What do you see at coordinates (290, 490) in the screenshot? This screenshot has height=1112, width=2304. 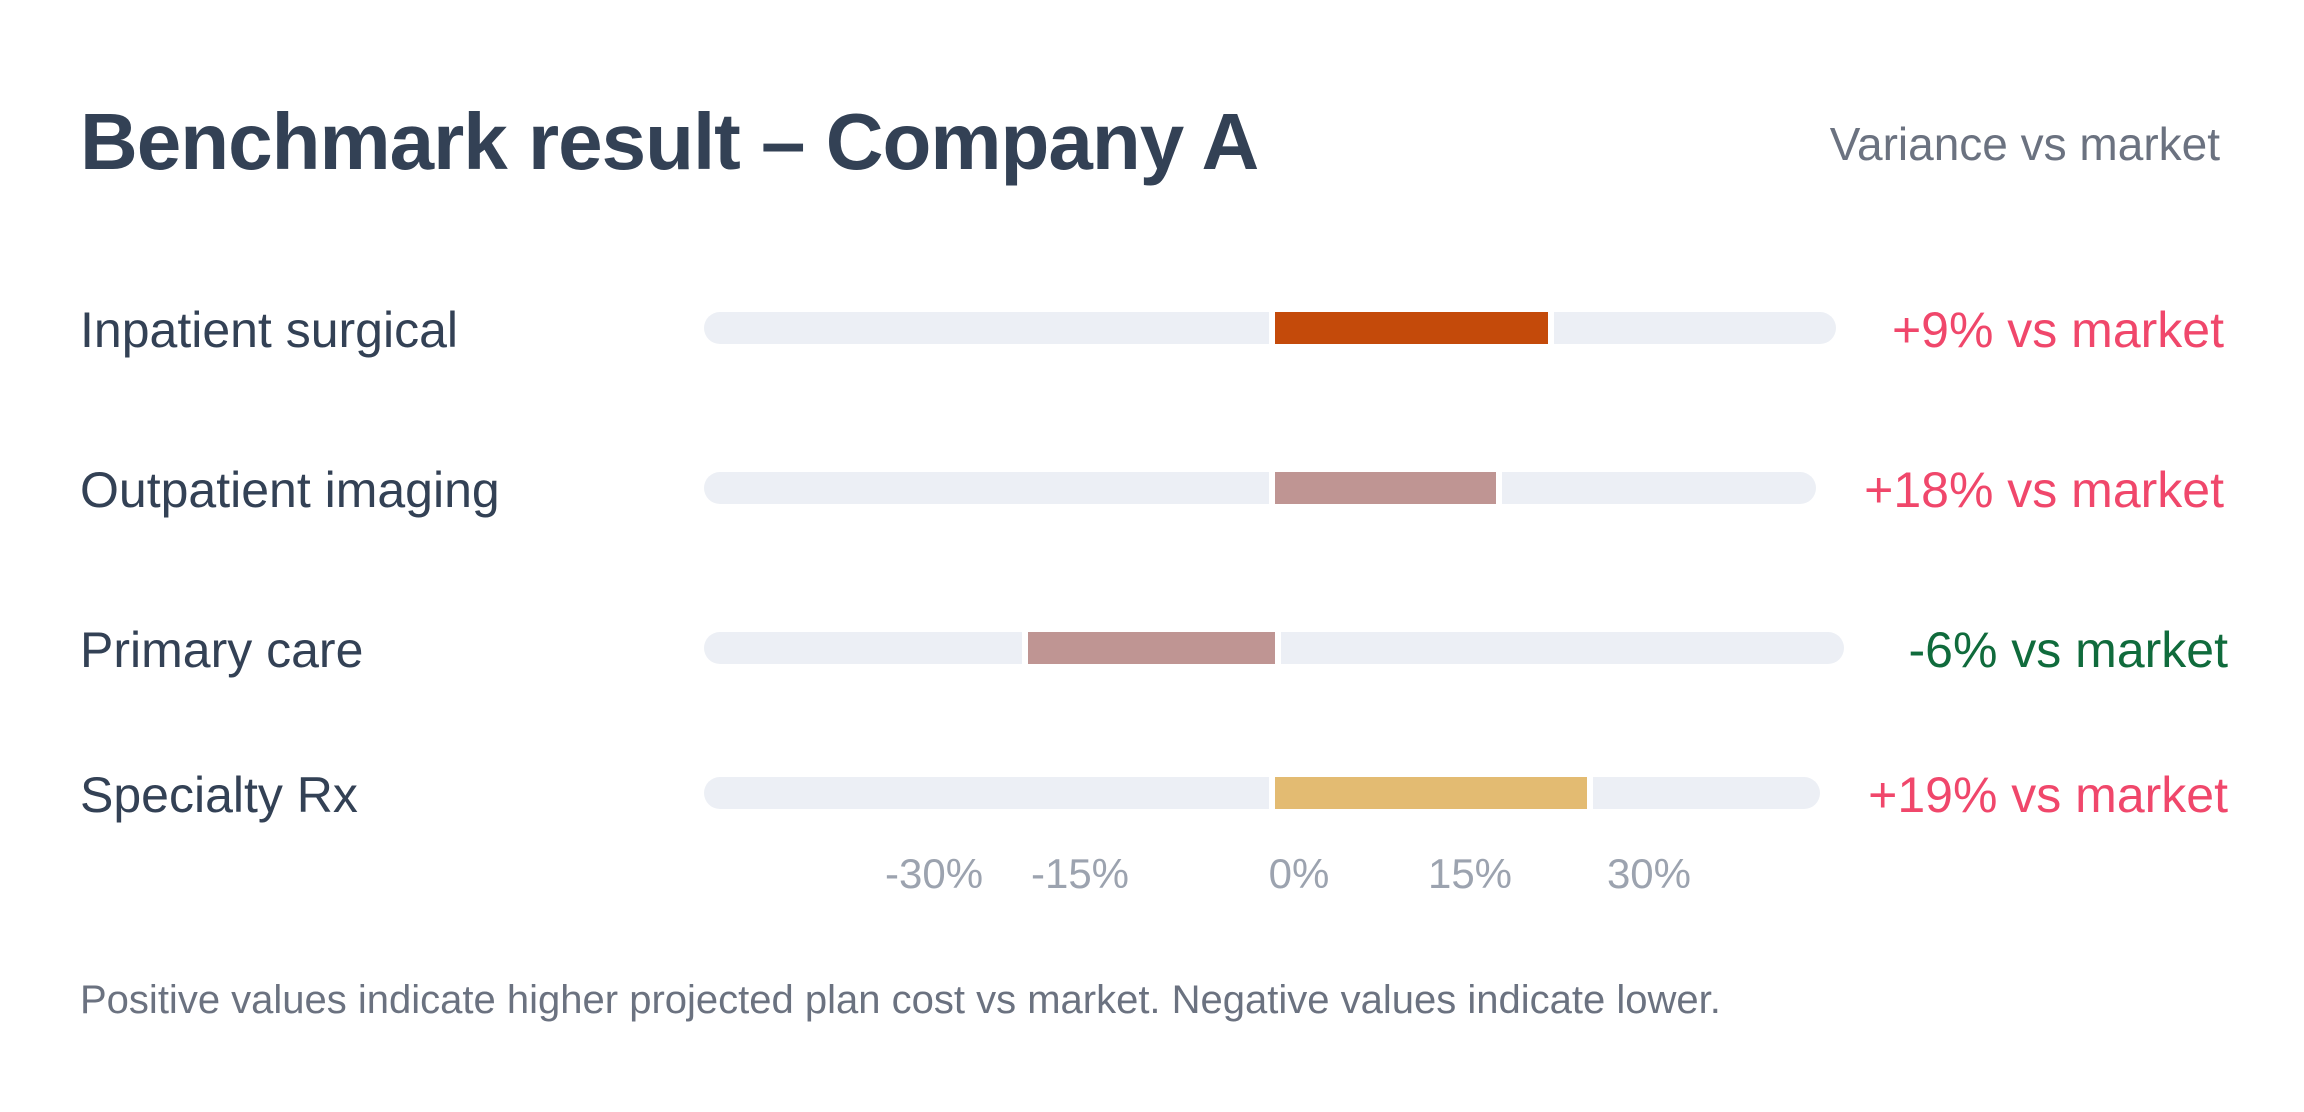 I see `category-label-outpatient-imaging: Outpatient imaging` at bounding box center [290, 490].